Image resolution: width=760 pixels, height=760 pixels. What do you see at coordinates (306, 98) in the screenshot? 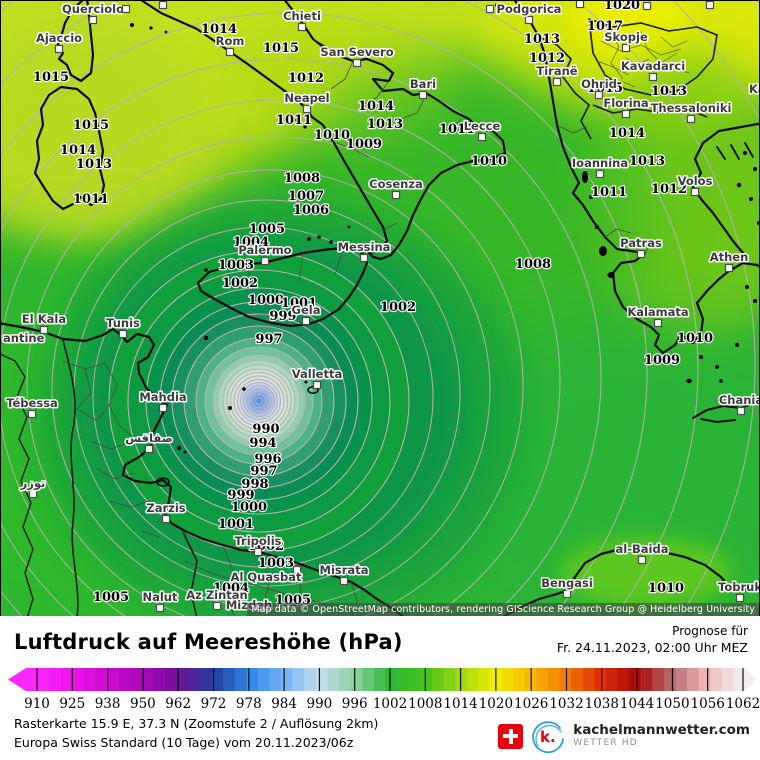
I see `city-label: Neapel` at bounding box center [306, 98].